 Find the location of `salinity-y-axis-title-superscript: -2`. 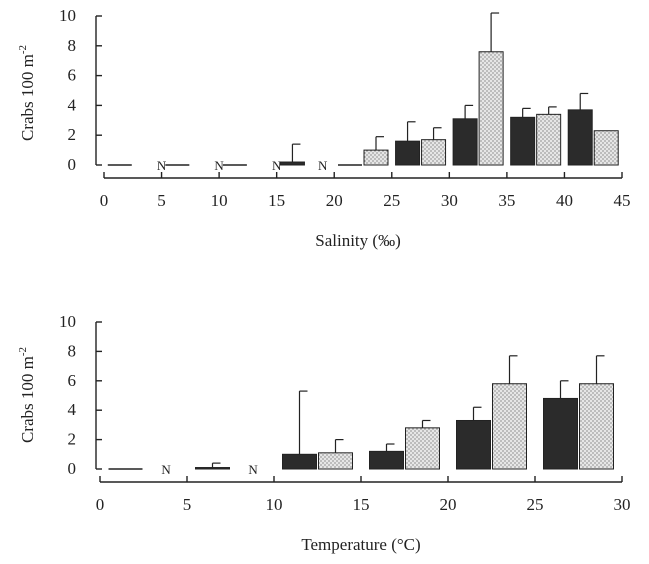

salinity-y-axis-title-superscript: -2 is located at coordinates (23, 49).